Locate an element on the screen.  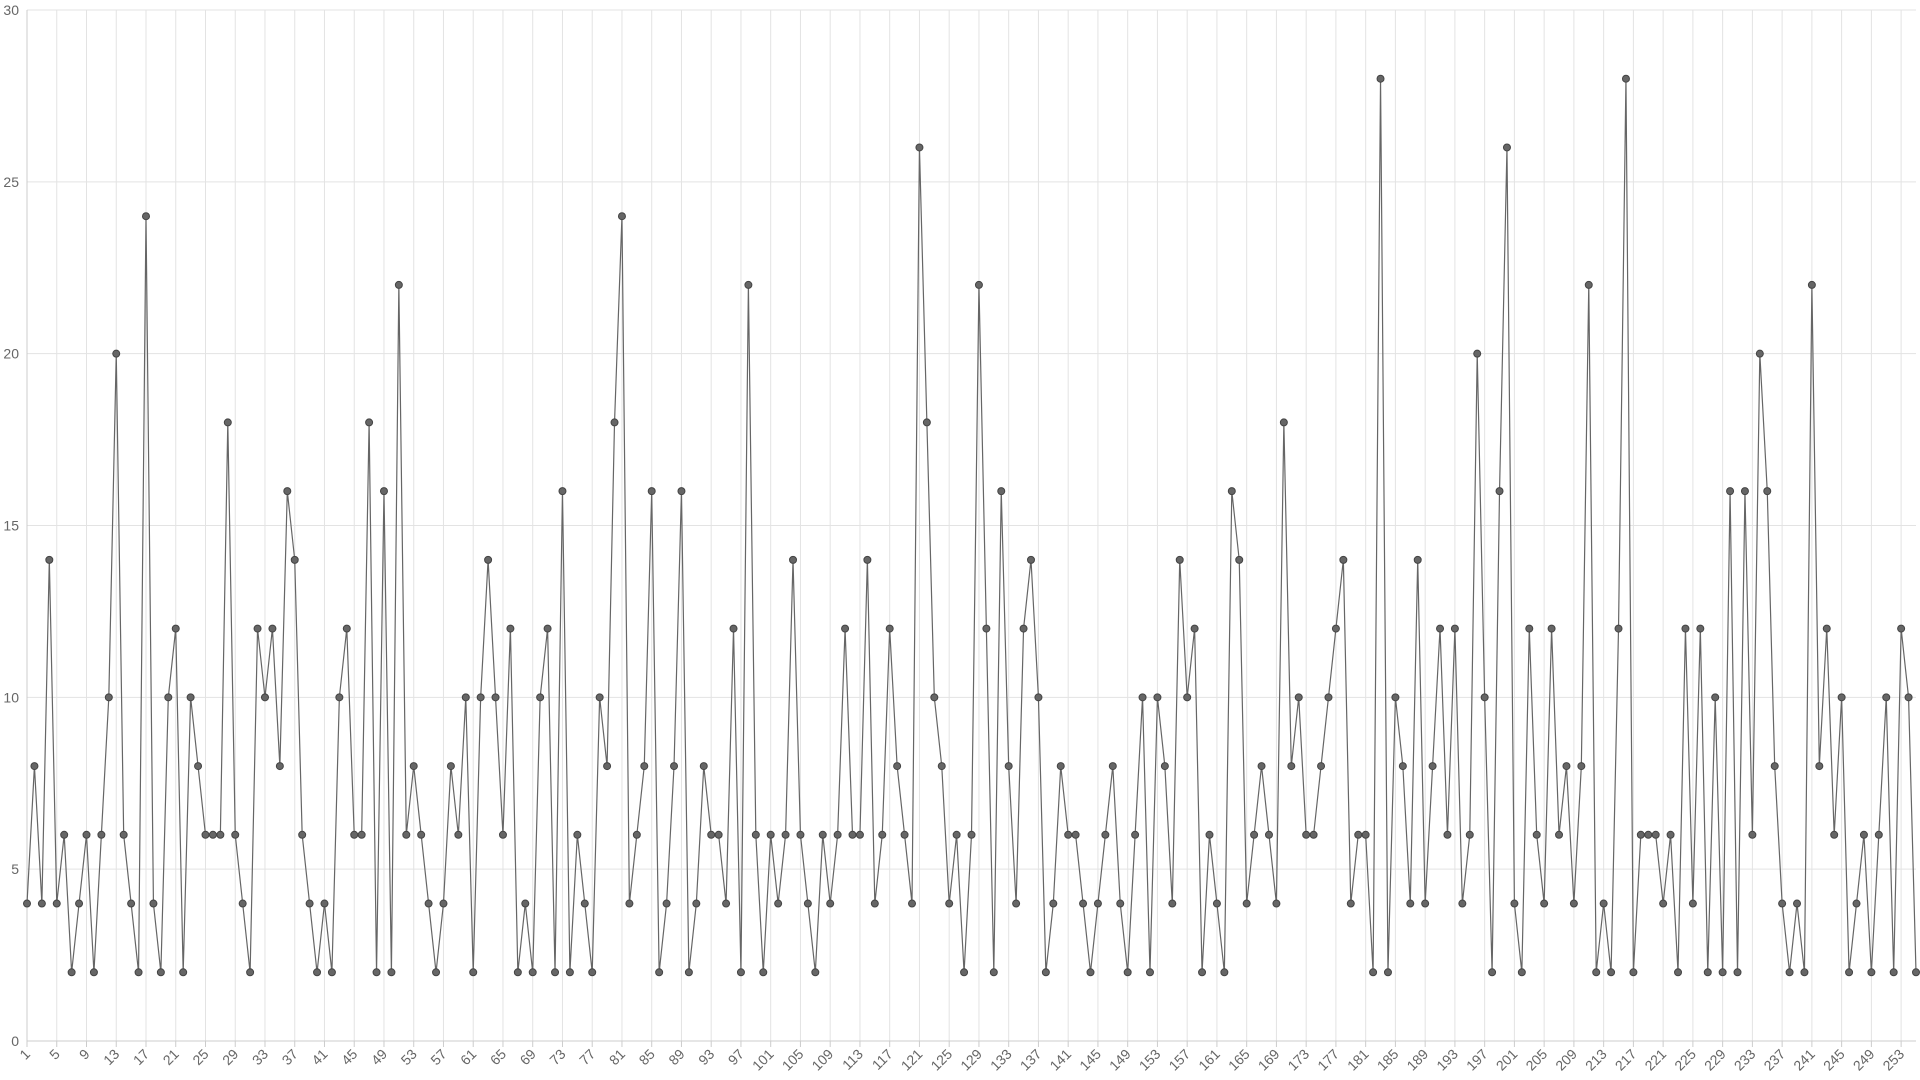
x-tick-label: 133 is located at coordinates (1001, 1060).